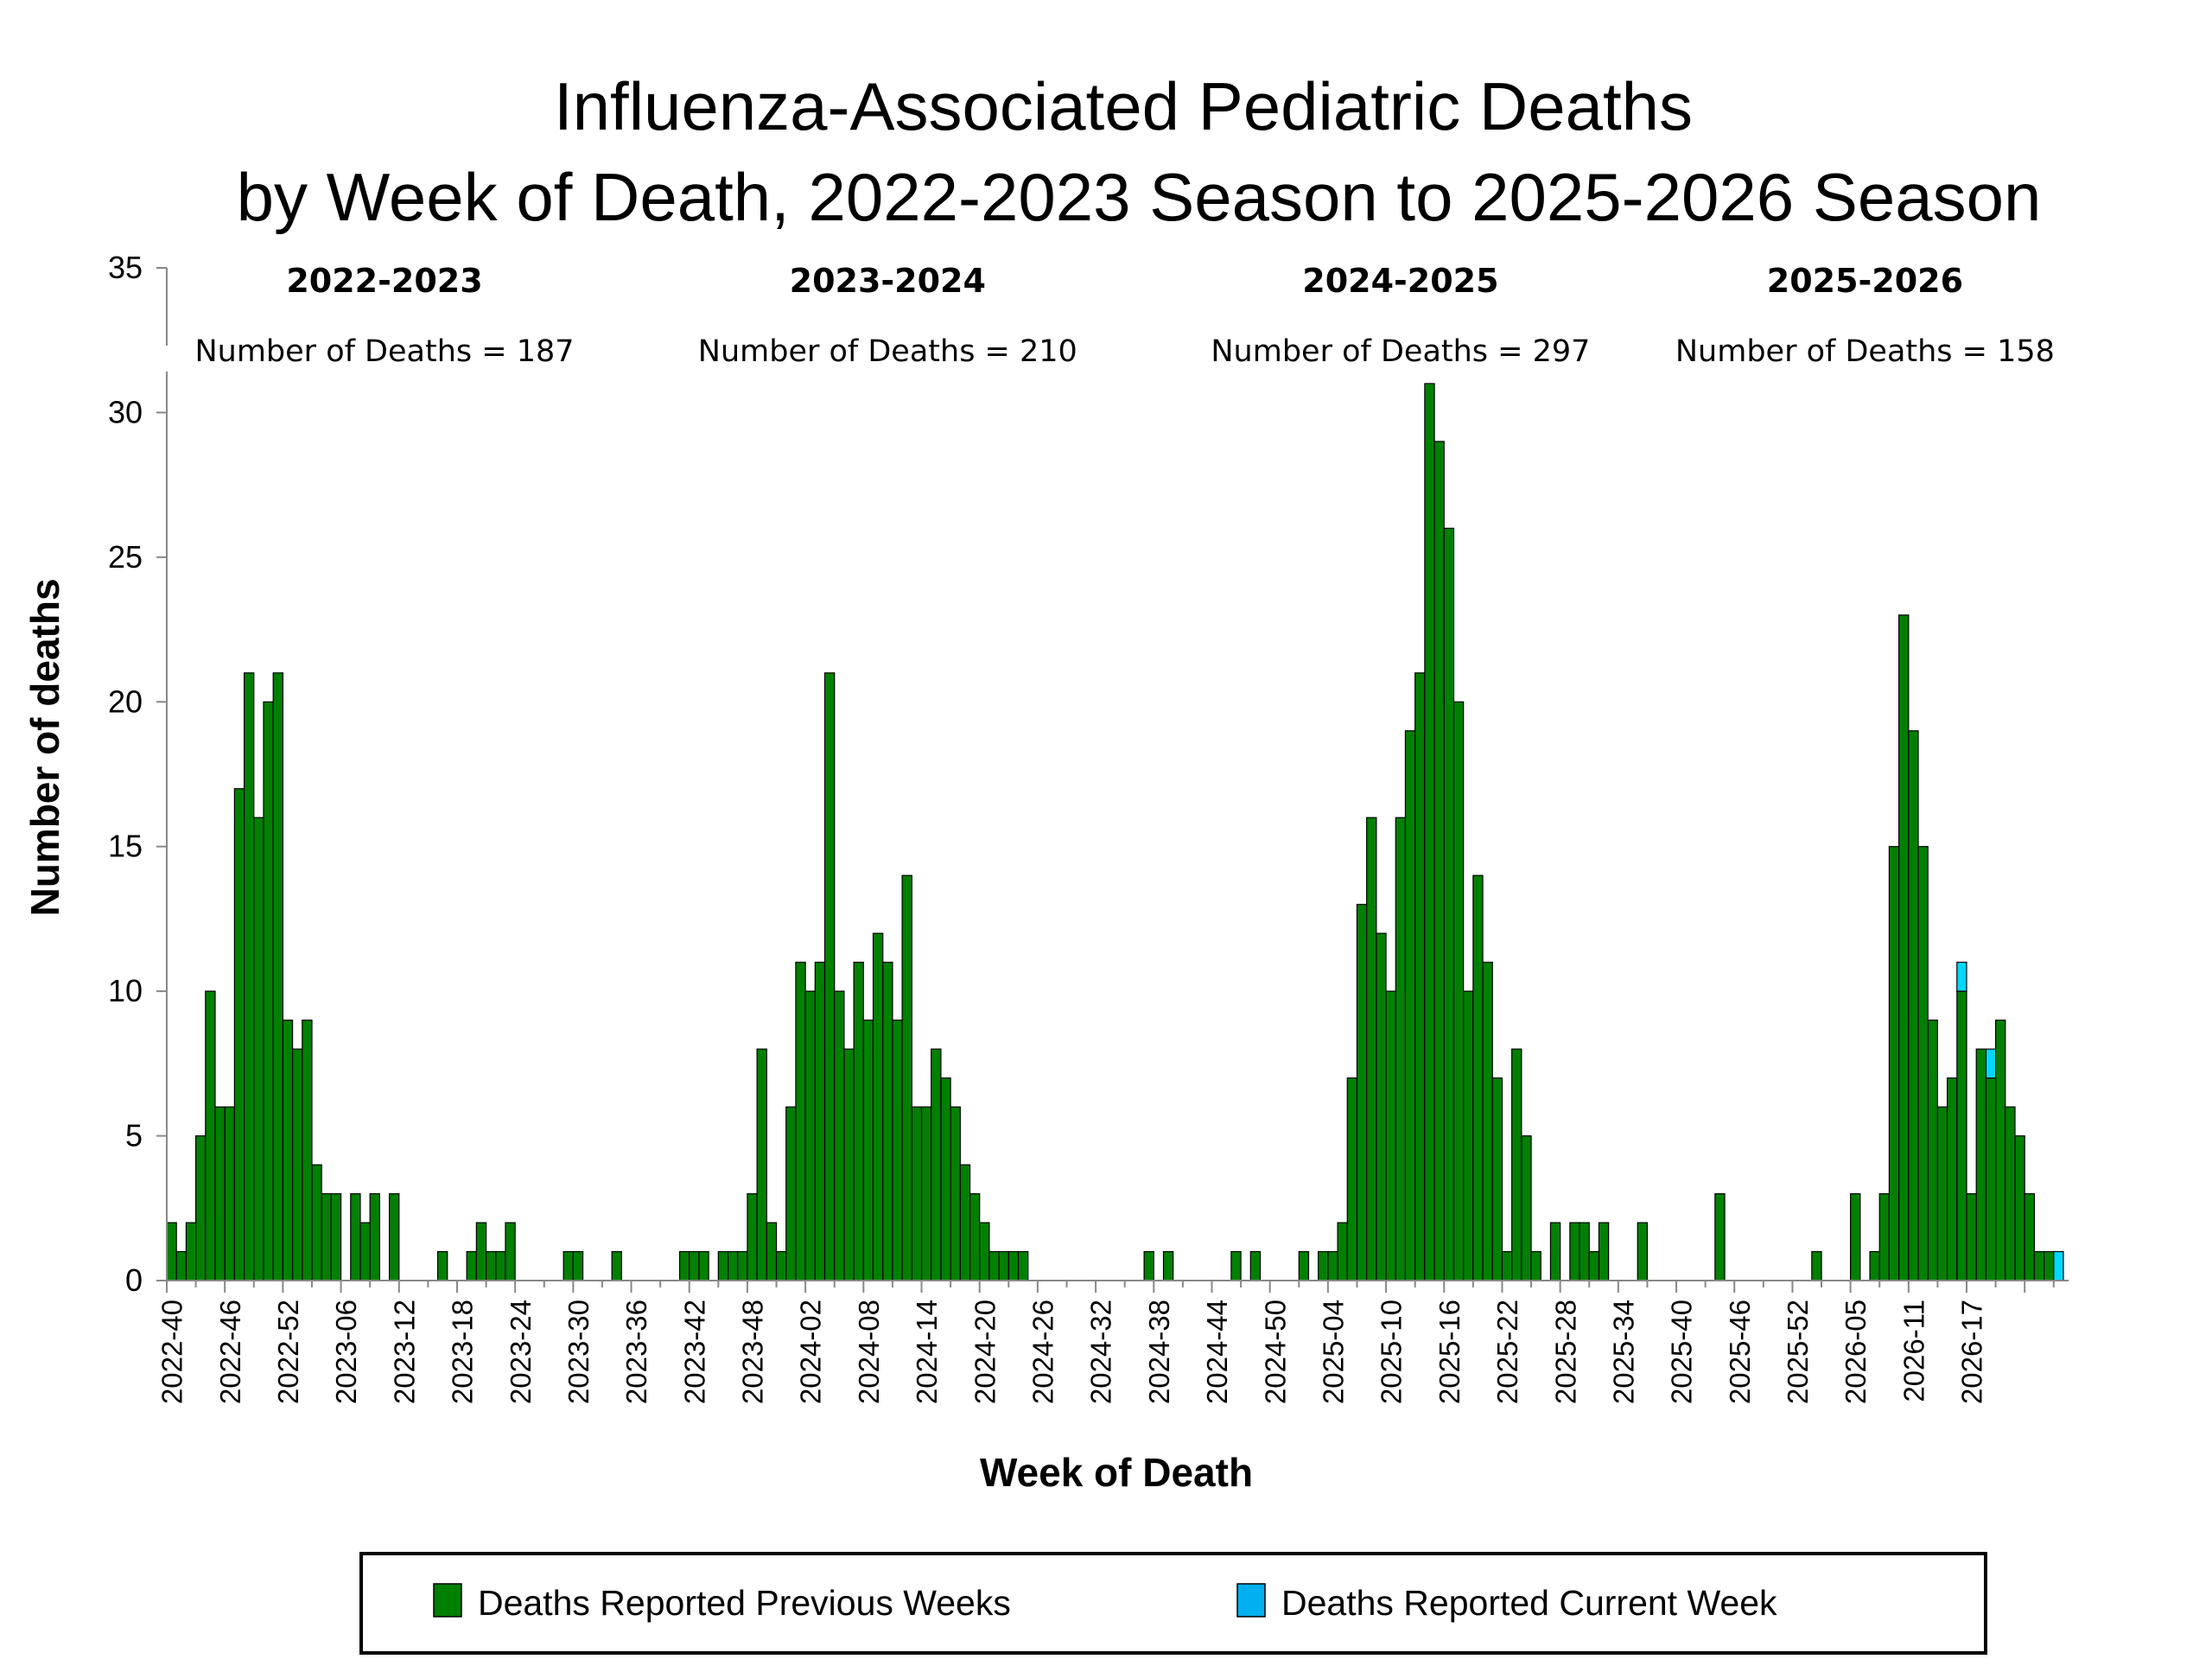  I want to click on season-death-count: Number of Deaths = 187, so click(384, 351).